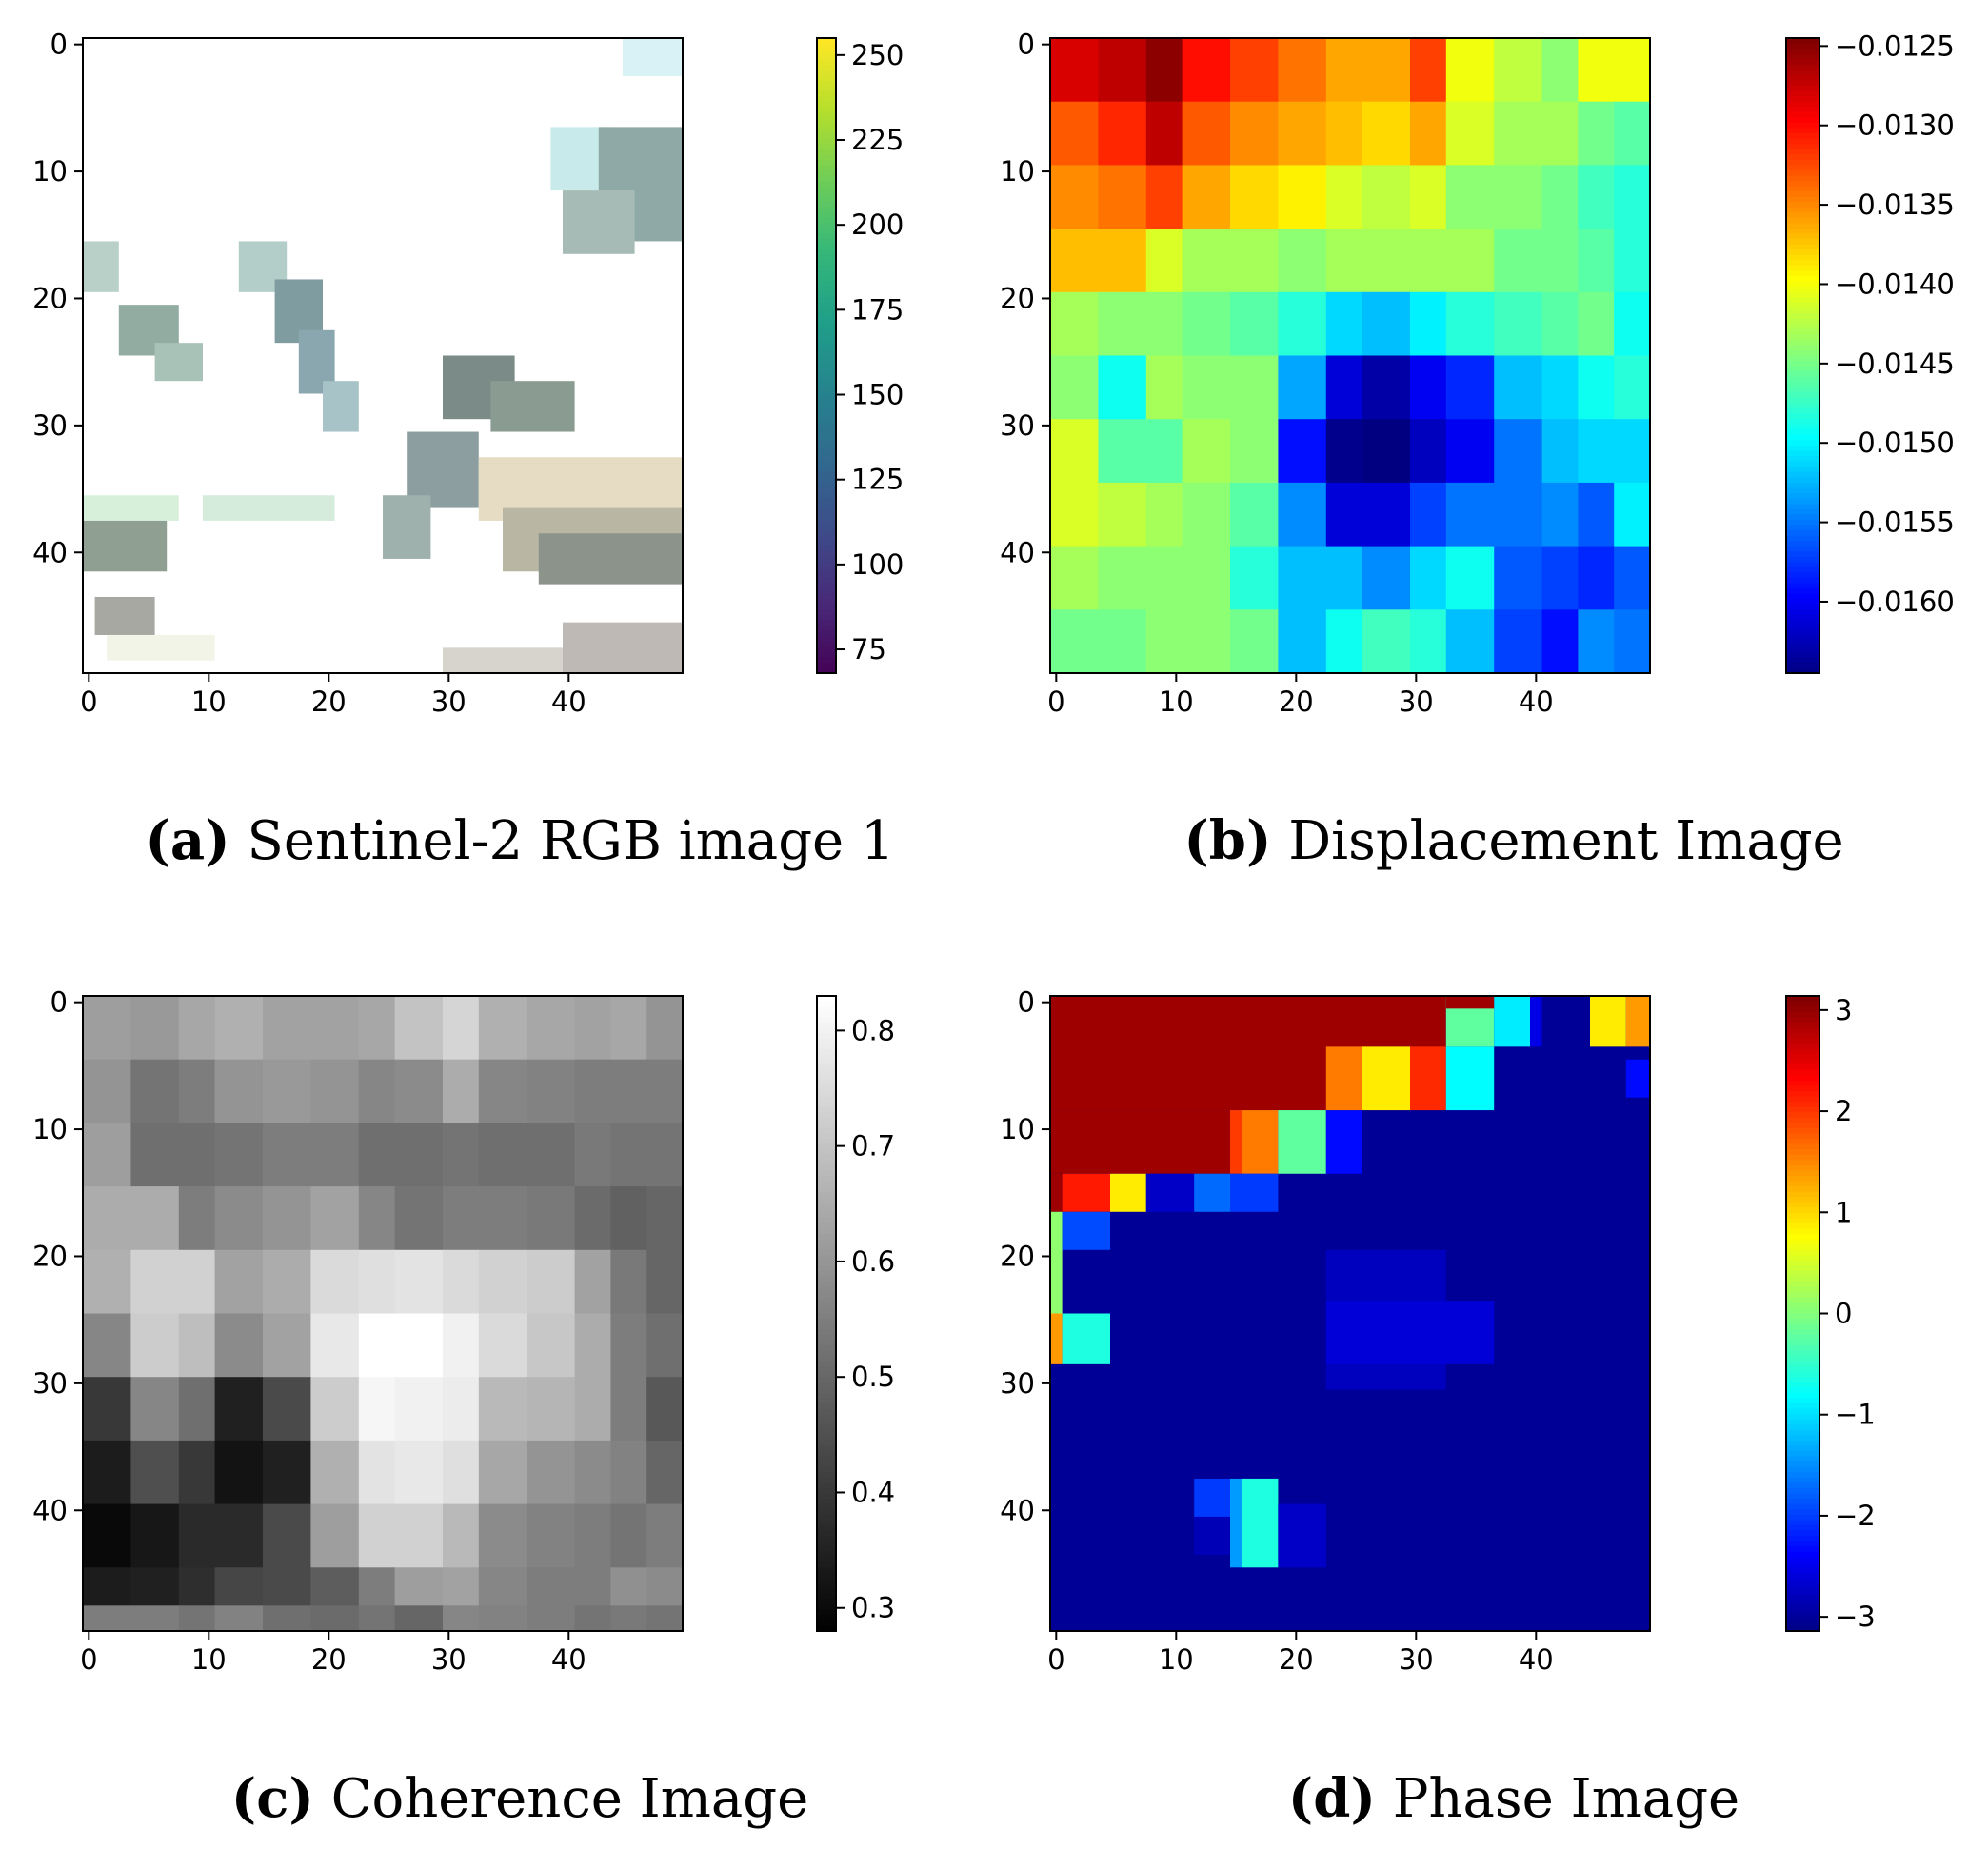 This screenshot has width=1988, height=1849. Describe the element at coordinates (877, 225) in the screenshot. I see `colorbar-tick-label: 200` at that location.